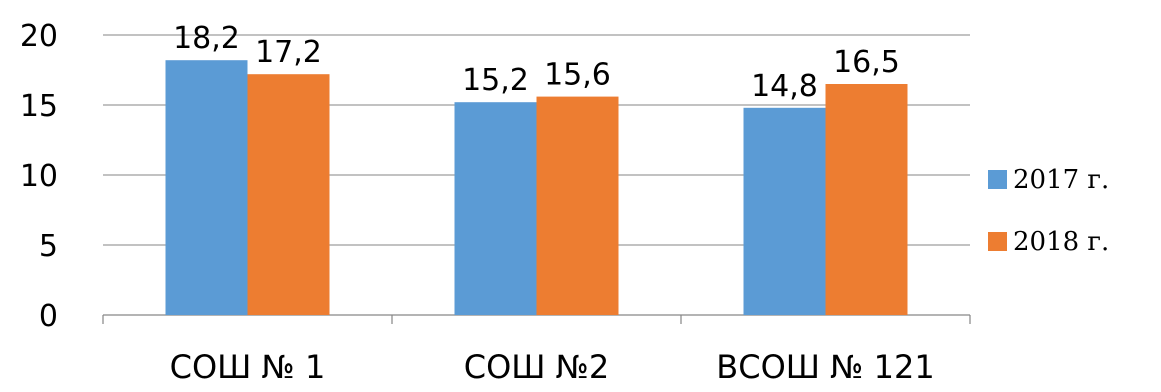 This screenshot has height=392, width=1161. I want to click on y-tick-label: 5, so click(48, 246).